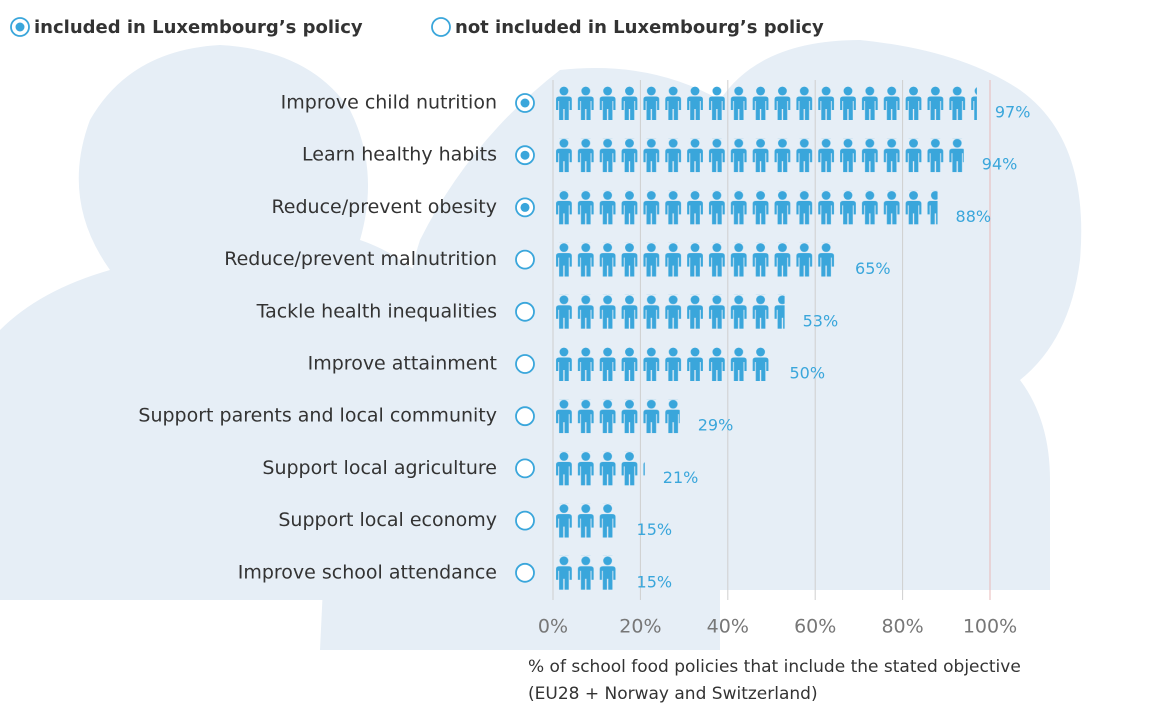  I want to click on category-label: Learn healthy habits, so click(399, 155).